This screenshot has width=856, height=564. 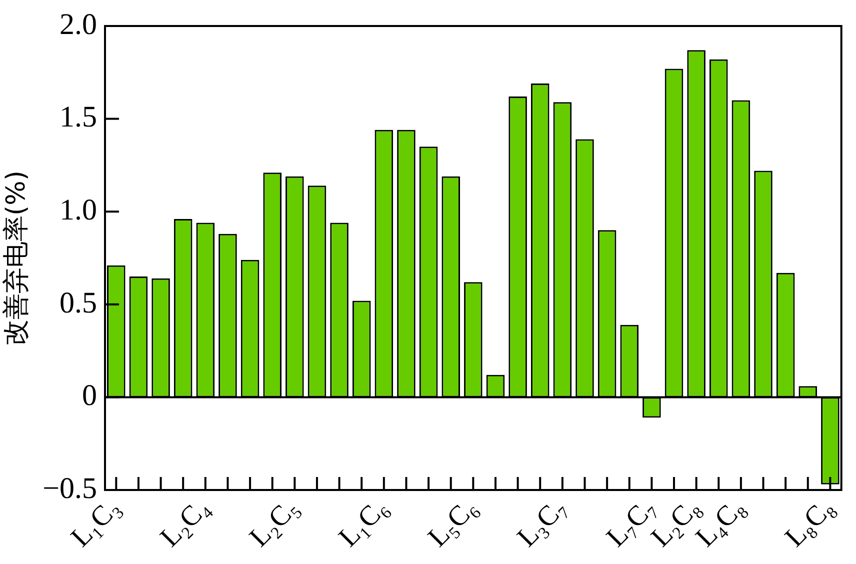 I want to click on y-tick-label: 0, so click(x=89, y=395).